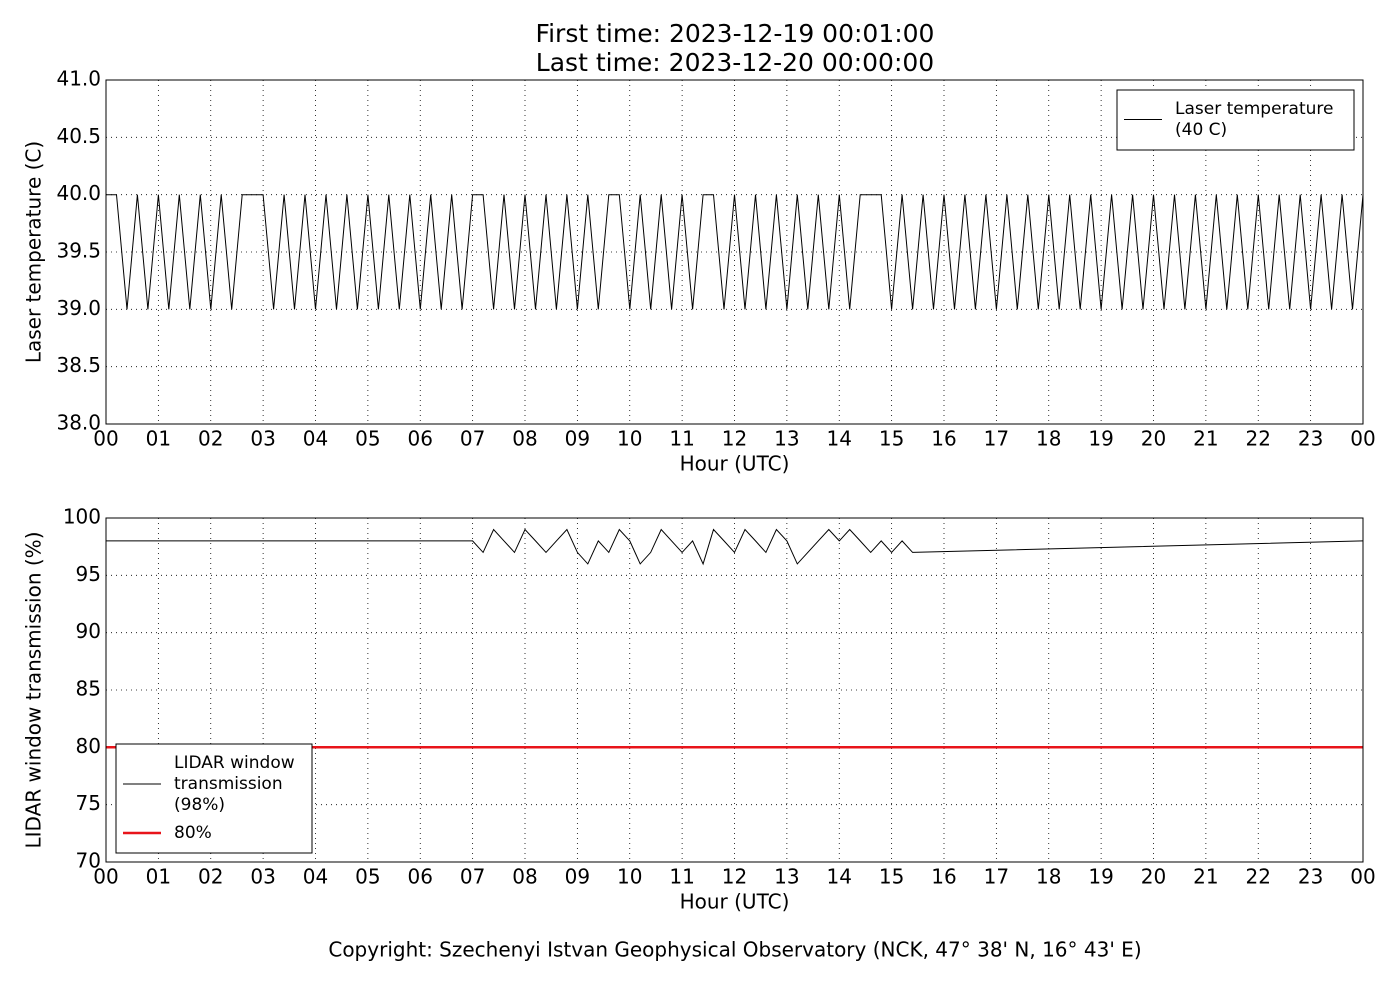 This screenshot has width=1400, height=1000. I want to click on y-tick-label: 100, so click(82, 517).